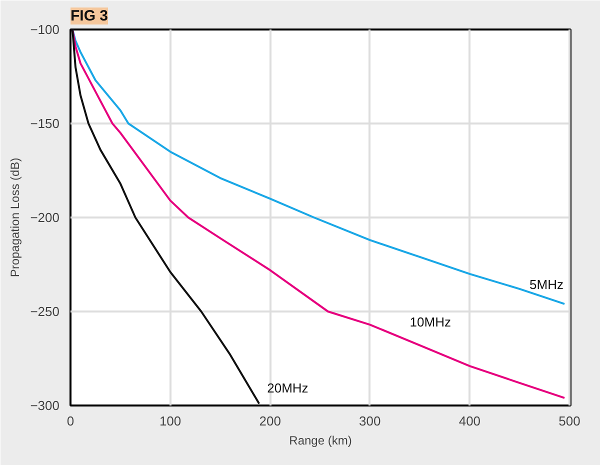 This screenshot has width=600, height=465. Describe the element at coordinates (170, 421) in the screenshot. I see `x-tick-label: 100` at that location.